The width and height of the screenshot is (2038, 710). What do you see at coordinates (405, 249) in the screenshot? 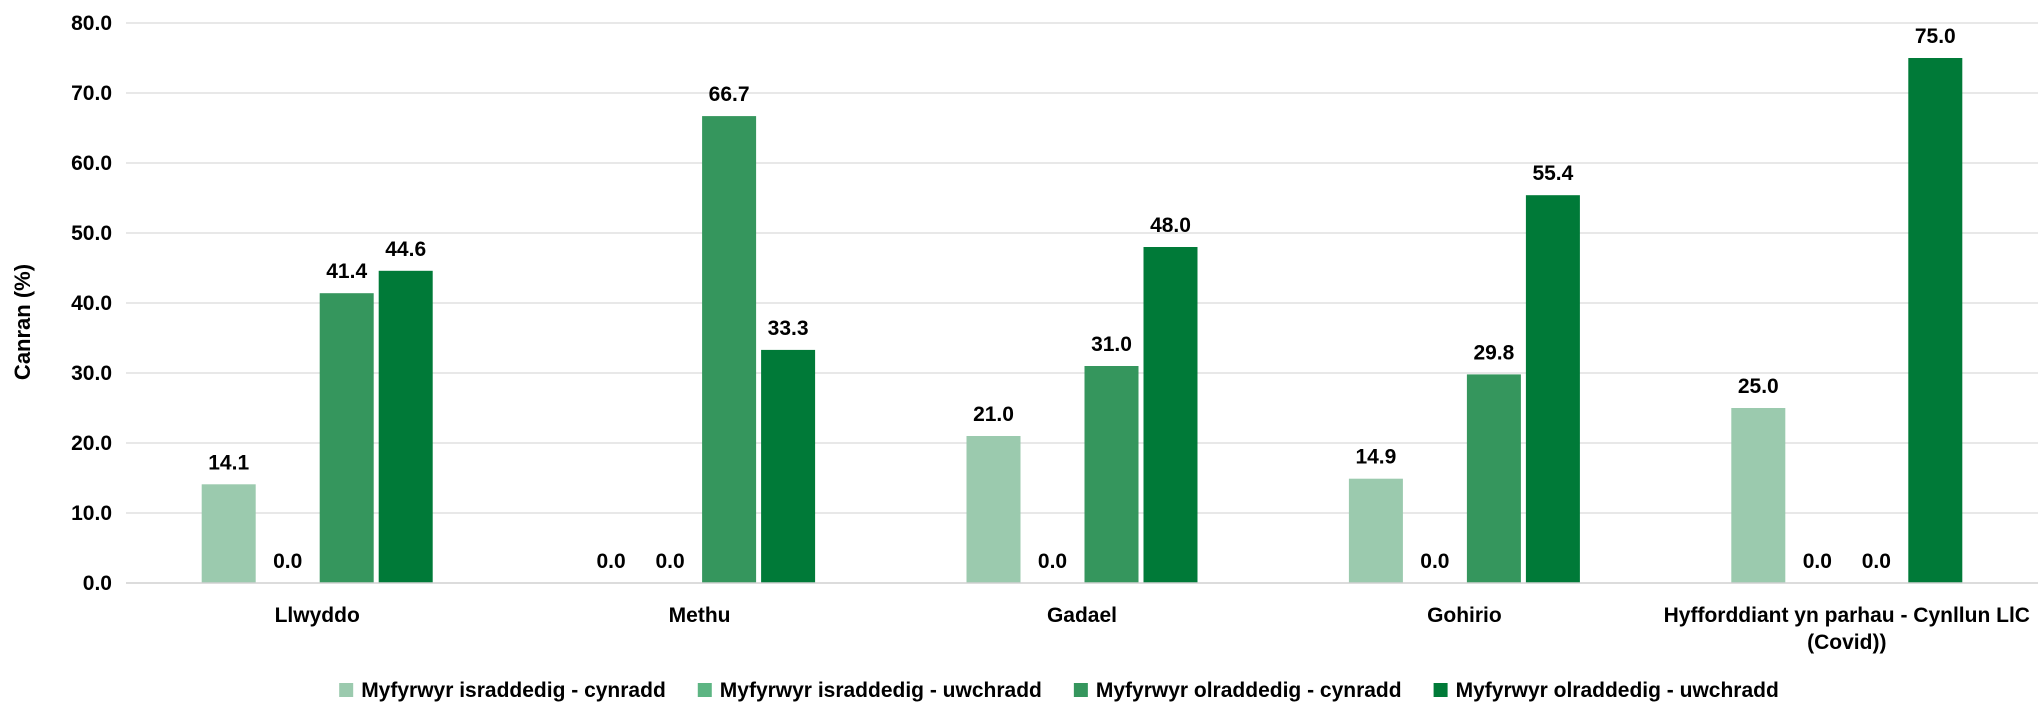
I see `data-label: 44.6` at bounding box center [405, 249].